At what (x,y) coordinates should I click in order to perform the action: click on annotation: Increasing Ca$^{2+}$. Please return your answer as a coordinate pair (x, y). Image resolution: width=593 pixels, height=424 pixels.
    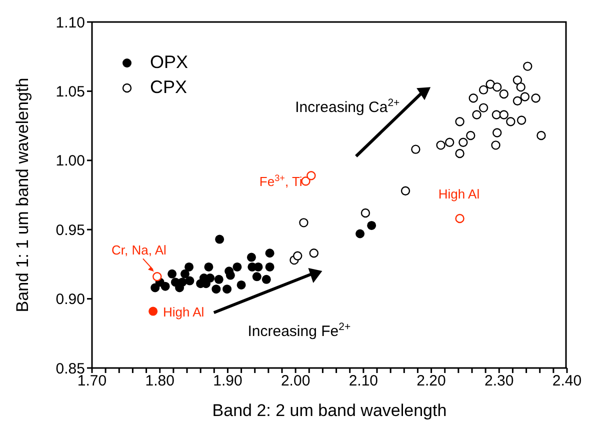
    Looking at the image, I should click on (347, 106).